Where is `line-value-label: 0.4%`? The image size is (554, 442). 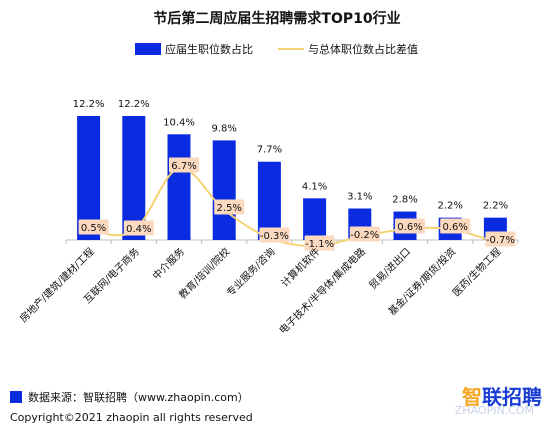
line-value-label: 0.4% is located at coordinates (138, 229).